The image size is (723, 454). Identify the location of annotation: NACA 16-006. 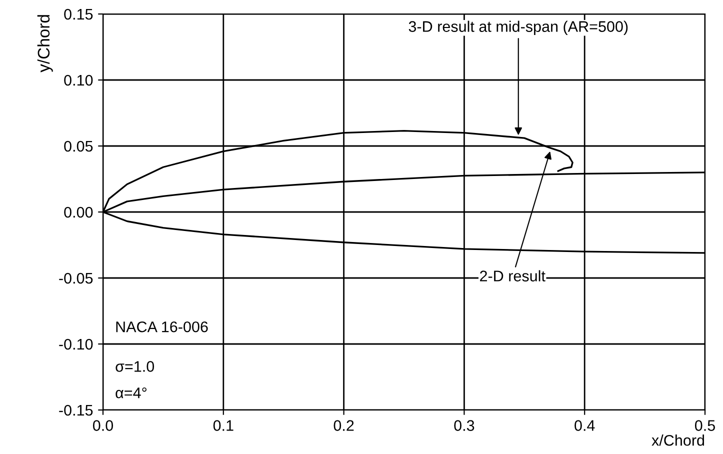
(162, 326).